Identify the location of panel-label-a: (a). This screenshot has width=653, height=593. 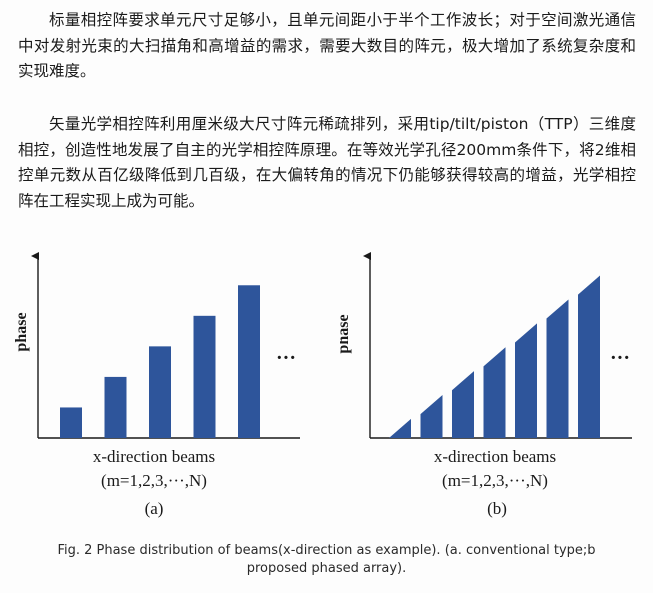
(154, 508).